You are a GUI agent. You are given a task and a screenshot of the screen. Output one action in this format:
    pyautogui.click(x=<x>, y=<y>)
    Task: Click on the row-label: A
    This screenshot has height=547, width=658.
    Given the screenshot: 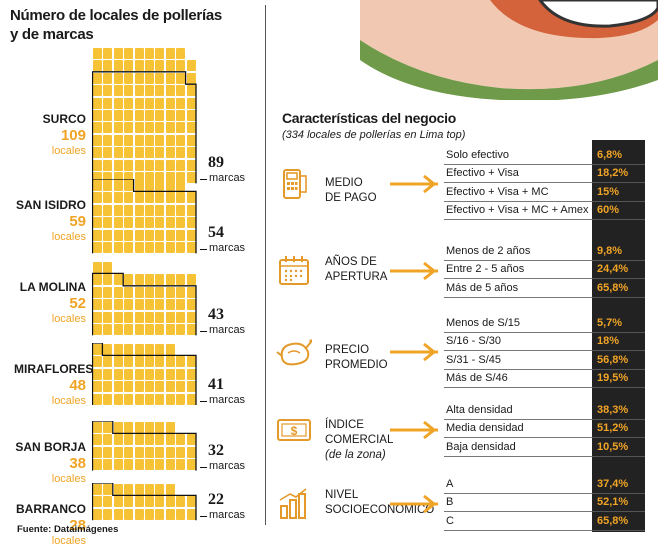 What is the action you would take?
    pyautogui.click(x=450, y=484)
    